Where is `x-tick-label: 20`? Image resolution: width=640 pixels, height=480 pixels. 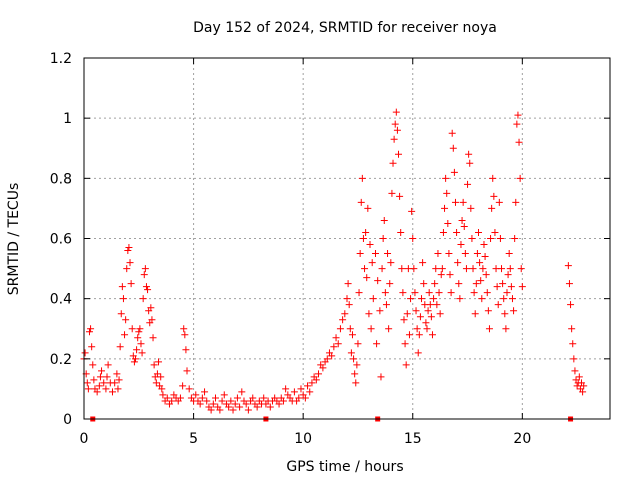
x-tick-label: 20 is located at coordinates (522, 439).